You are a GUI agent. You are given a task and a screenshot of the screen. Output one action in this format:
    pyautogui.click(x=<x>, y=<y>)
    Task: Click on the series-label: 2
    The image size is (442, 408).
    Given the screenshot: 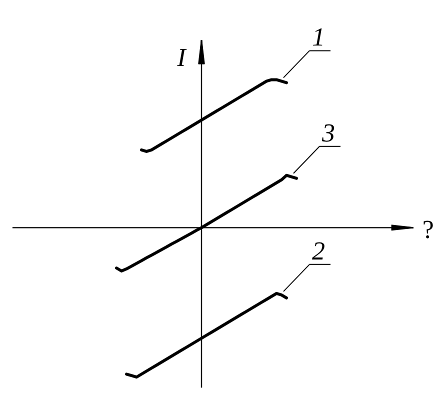 What is the action you would take?
    pyautogui.click(x=318, y=251)
    